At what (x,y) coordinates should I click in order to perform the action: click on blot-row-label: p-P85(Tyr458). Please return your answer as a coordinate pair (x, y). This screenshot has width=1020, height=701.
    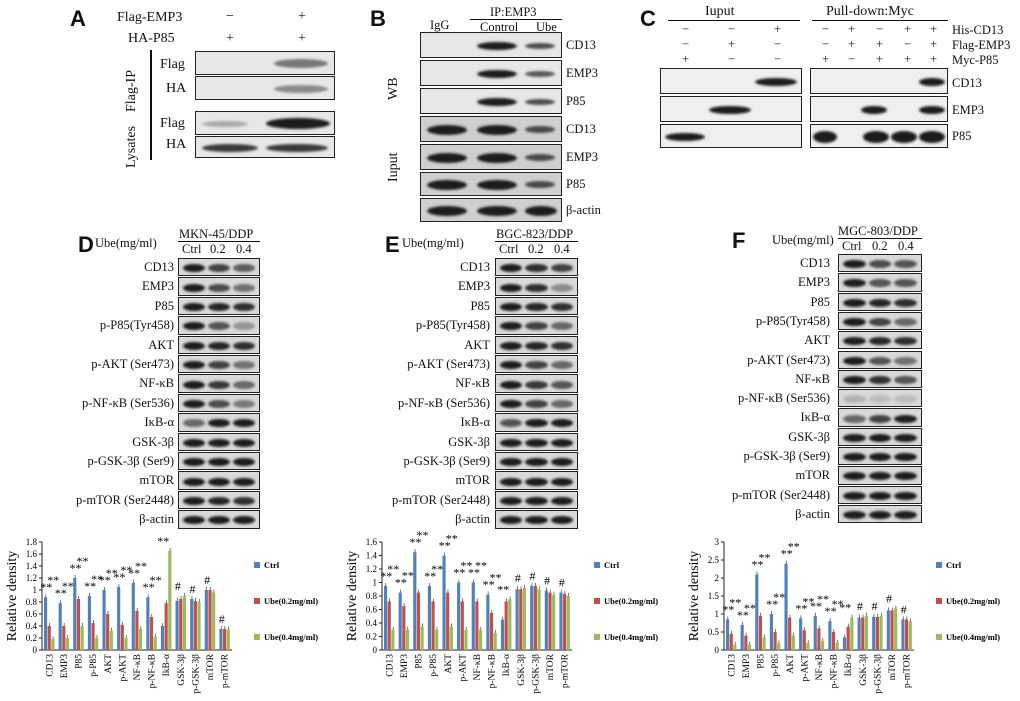
    Looking at the image, I should click on (792, 320).